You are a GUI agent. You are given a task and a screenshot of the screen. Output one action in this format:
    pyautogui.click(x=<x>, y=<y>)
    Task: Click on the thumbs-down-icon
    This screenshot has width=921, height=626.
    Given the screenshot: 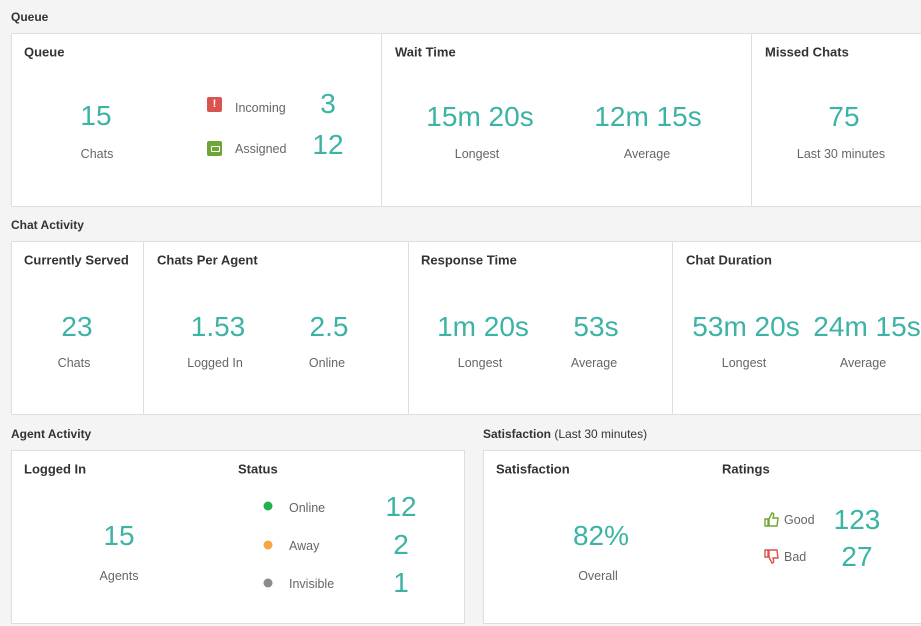 What is the action you would take?
    pyautogui.click(x=771, y=556)
    